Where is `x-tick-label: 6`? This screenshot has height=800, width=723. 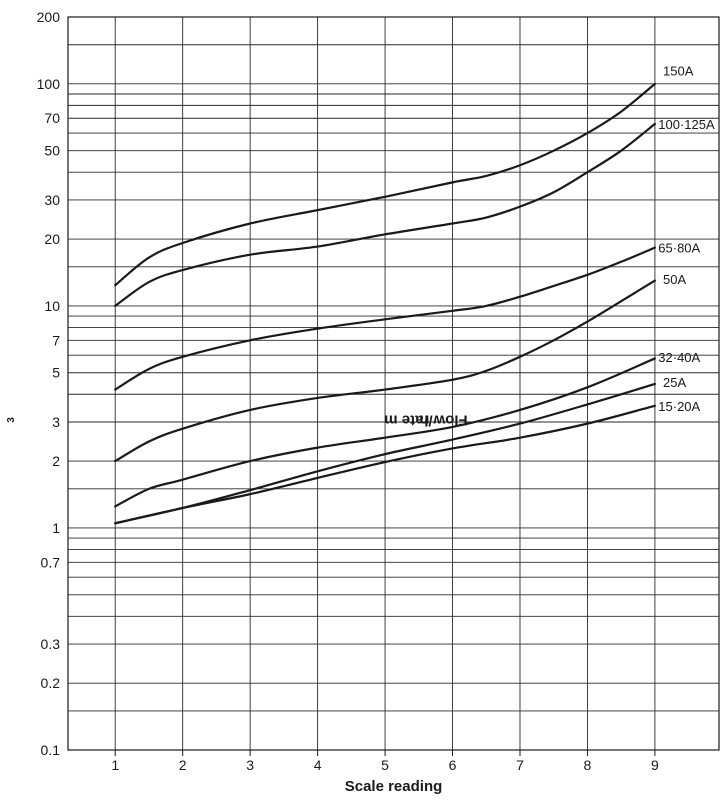
x-tick-label: 6 is located at coordinates (453, 765).